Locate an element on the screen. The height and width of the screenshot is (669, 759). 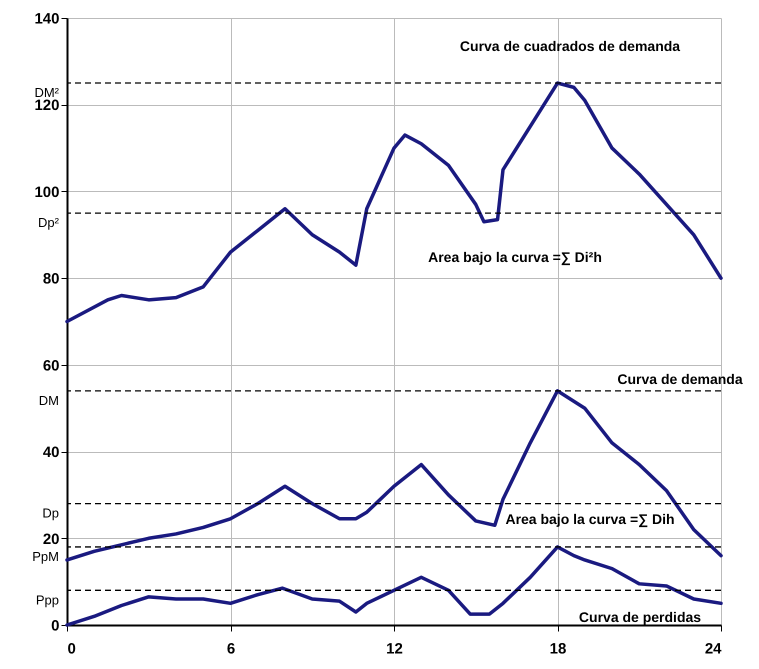
x-tick-label: 18 is located at coordinates (558, 649).